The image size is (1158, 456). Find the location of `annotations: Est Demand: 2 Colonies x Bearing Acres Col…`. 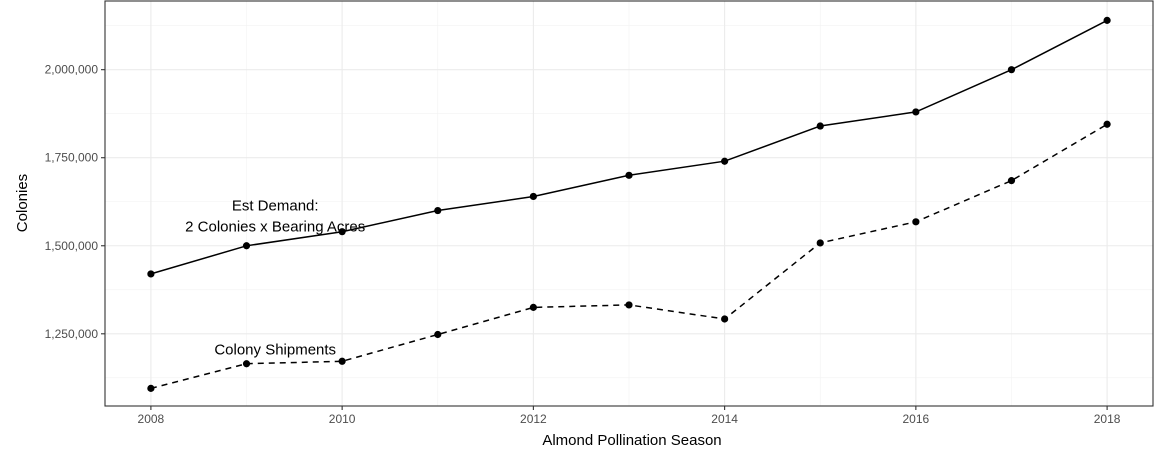

annotations: Est Demand: 2 Colonies x Bearing Acres Col… is located at coordinates (275, 277).